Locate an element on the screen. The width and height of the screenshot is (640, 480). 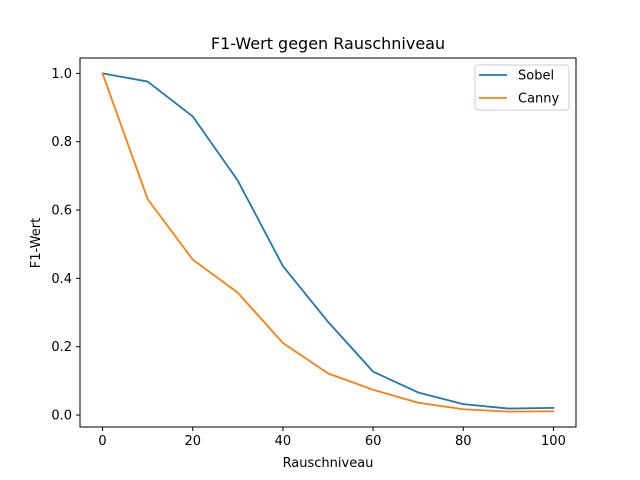
y-tick-label: 0.4 is located at coordinates (61, 279).